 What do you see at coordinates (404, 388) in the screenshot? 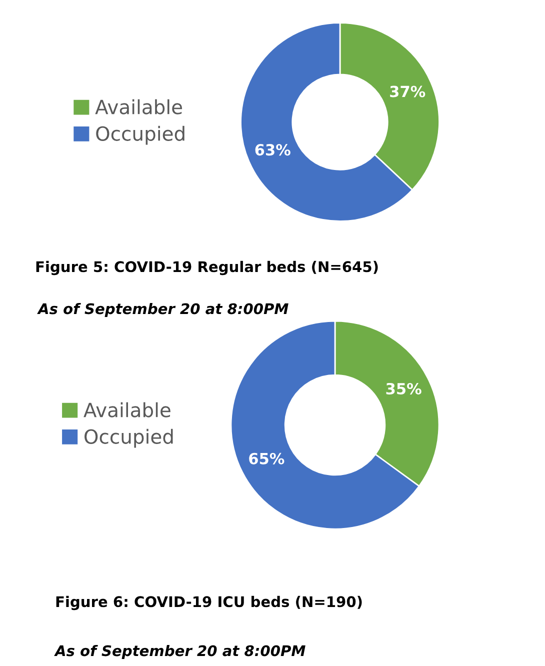
I see `data-label: 35%` at bounding box center [404, 388].